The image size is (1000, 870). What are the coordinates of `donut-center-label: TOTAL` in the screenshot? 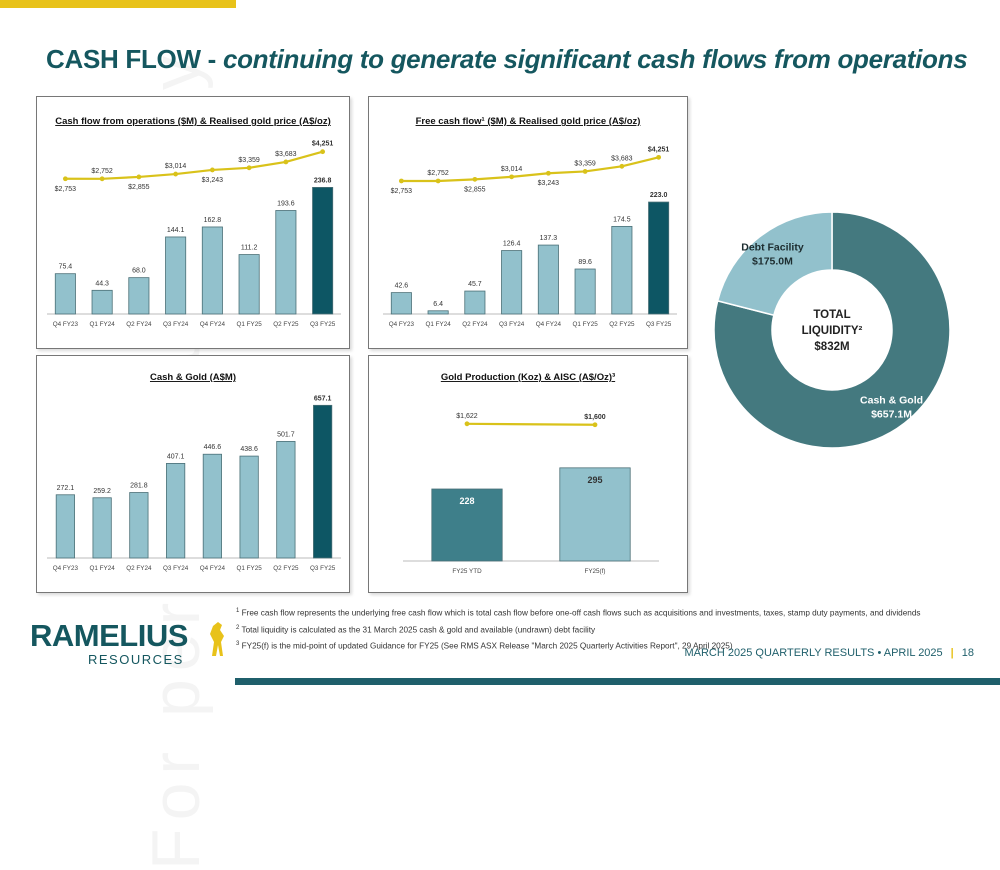 It's located at (831, 315).